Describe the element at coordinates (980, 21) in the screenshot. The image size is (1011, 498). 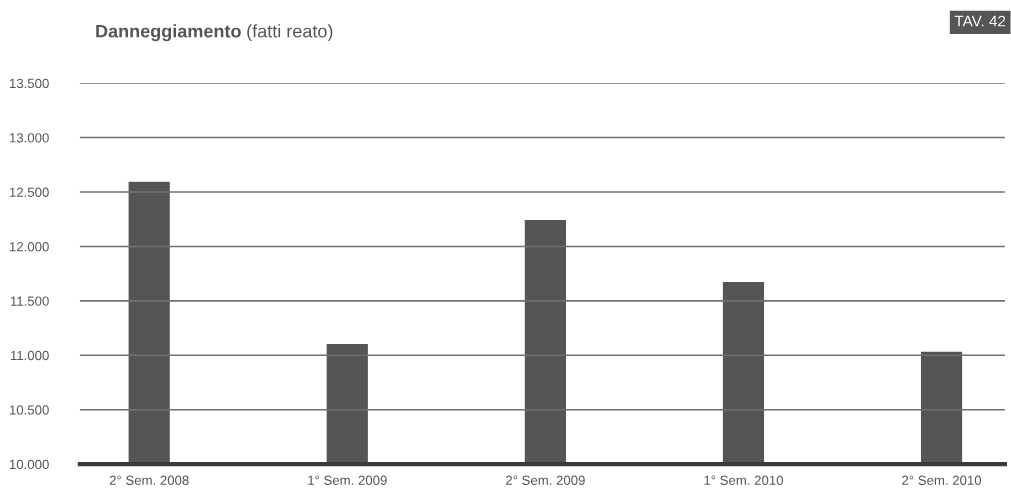
I see `text: TAV. 42` at that location.